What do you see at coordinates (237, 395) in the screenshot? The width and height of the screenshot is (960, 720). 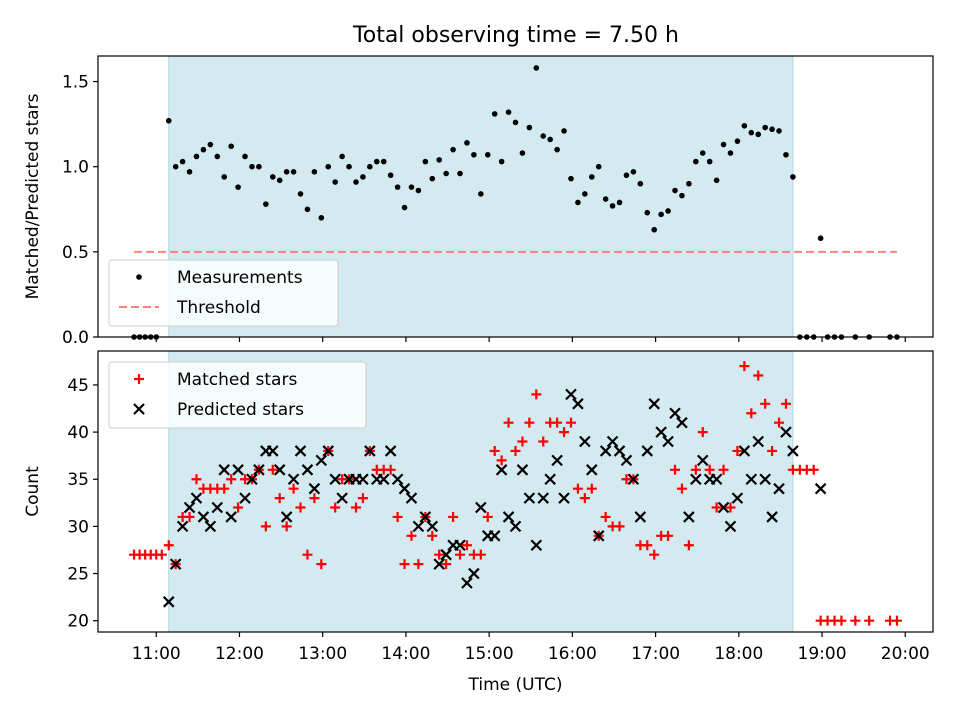 I see `legend-frame` at bounding box center [237, 395].